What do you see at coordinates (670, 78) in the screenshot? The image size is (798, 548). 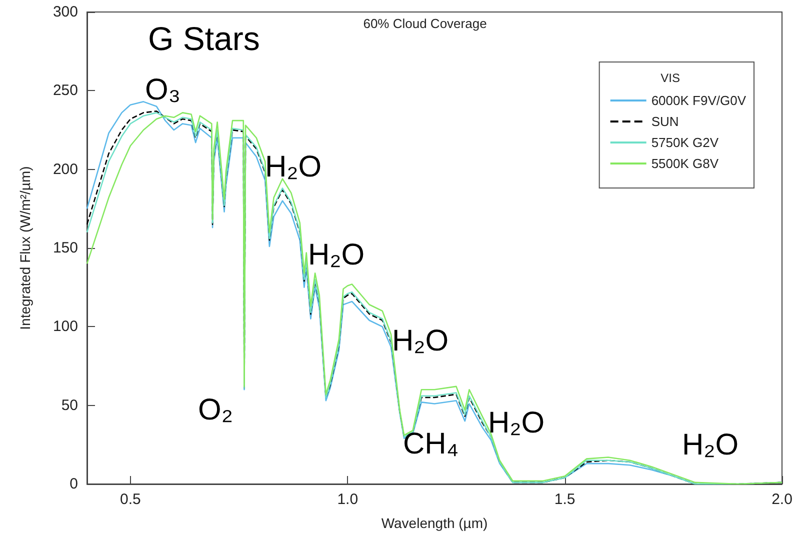 I see `legend-title: VIS` at bounding box center [670, 78].